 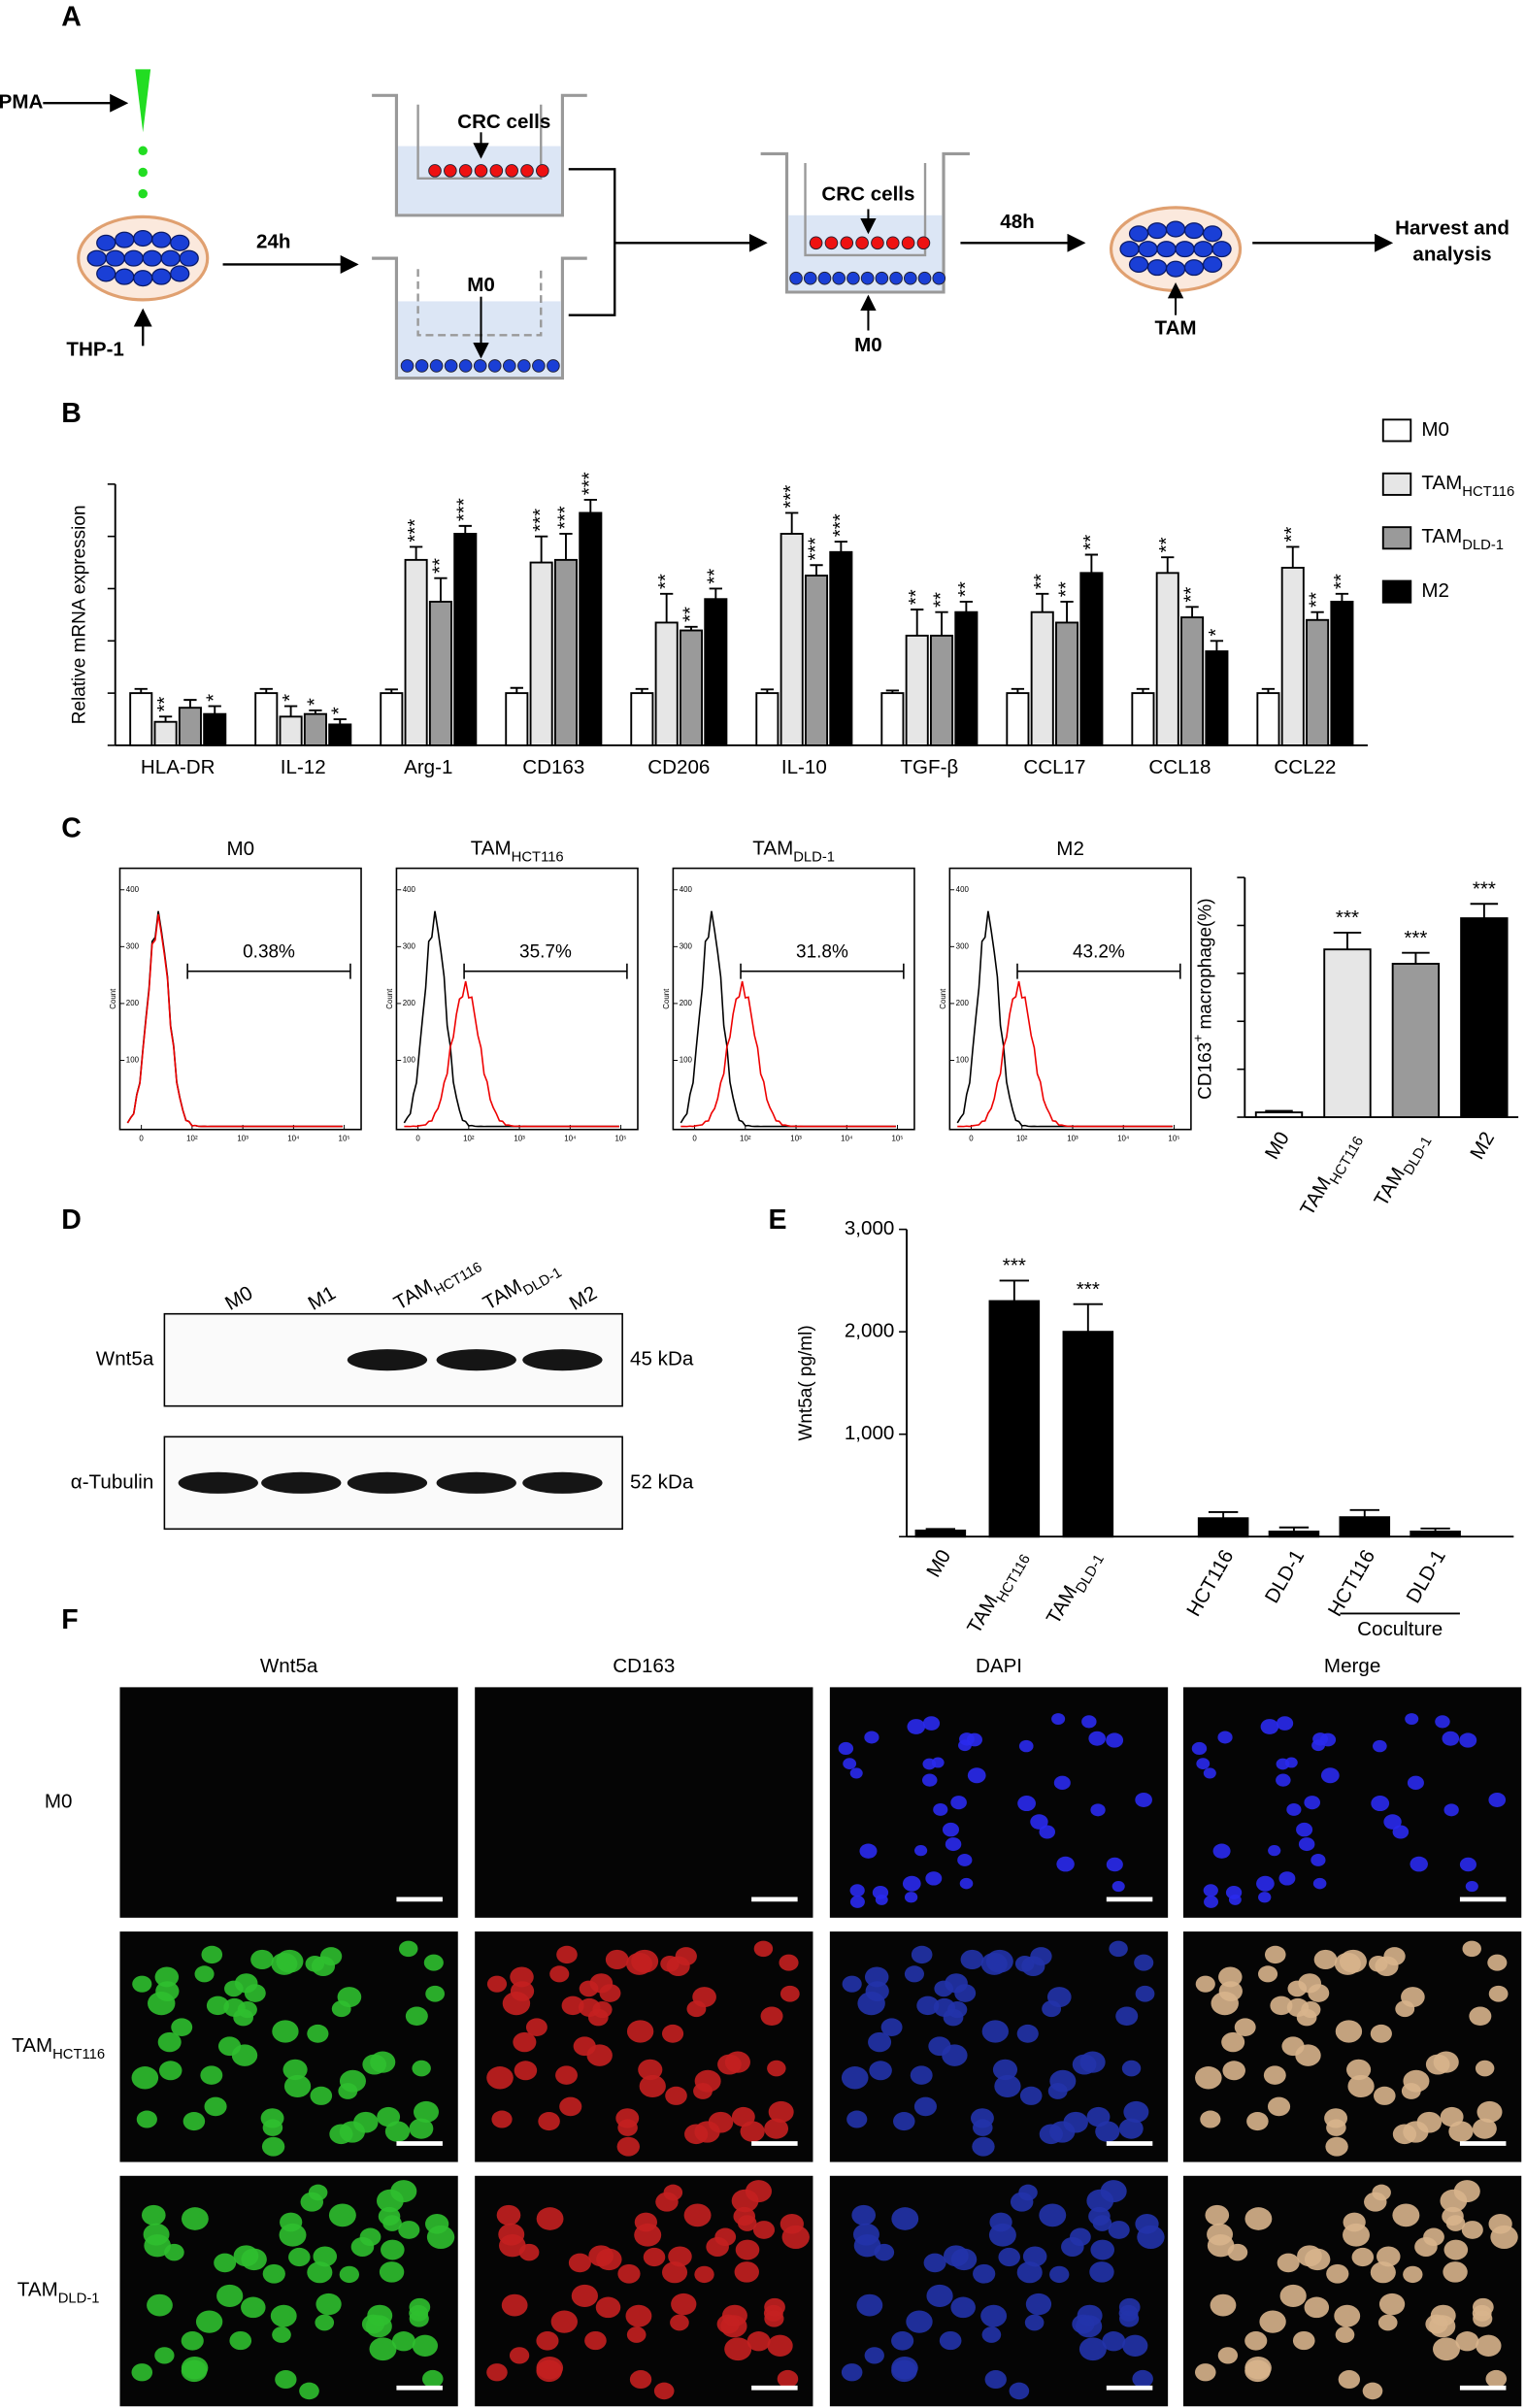 What do you see at coordinates (794, 851) in the screenshot?
I see `flow-title: TAMDLD-1` at bounding box center [794, 851].